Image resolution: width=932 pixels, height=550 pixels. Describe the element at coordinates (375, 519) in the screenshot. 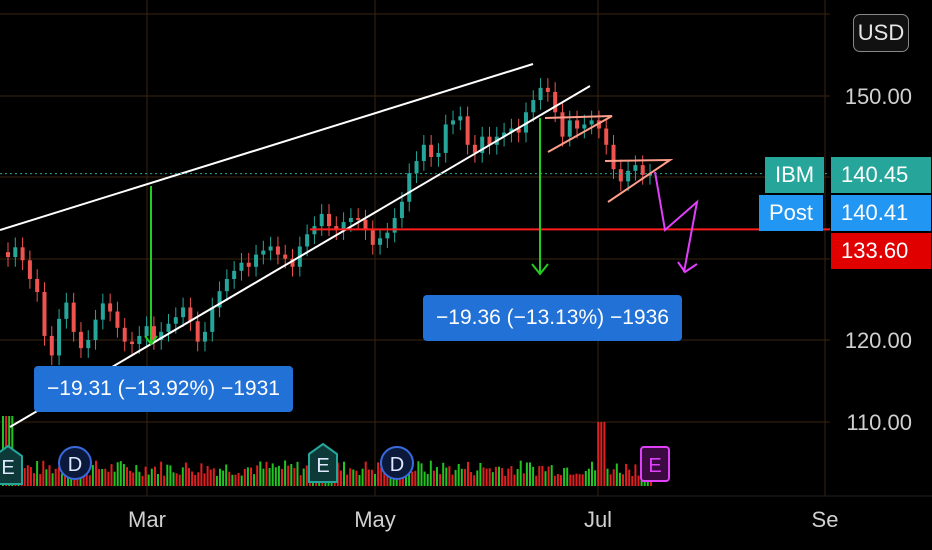

I see `x-tick-label: May` at that location.